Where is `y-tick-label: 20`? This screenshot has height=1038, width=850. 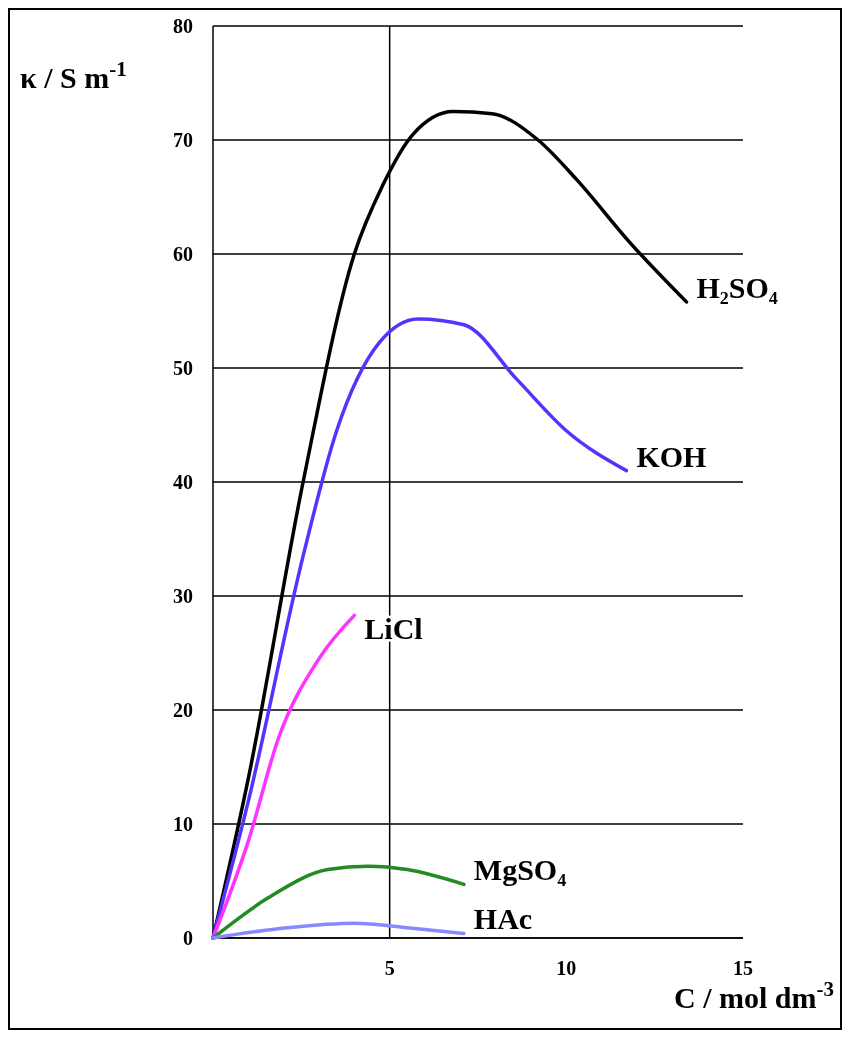 y-tick-label: 20 is located at coordinates (183, 710).